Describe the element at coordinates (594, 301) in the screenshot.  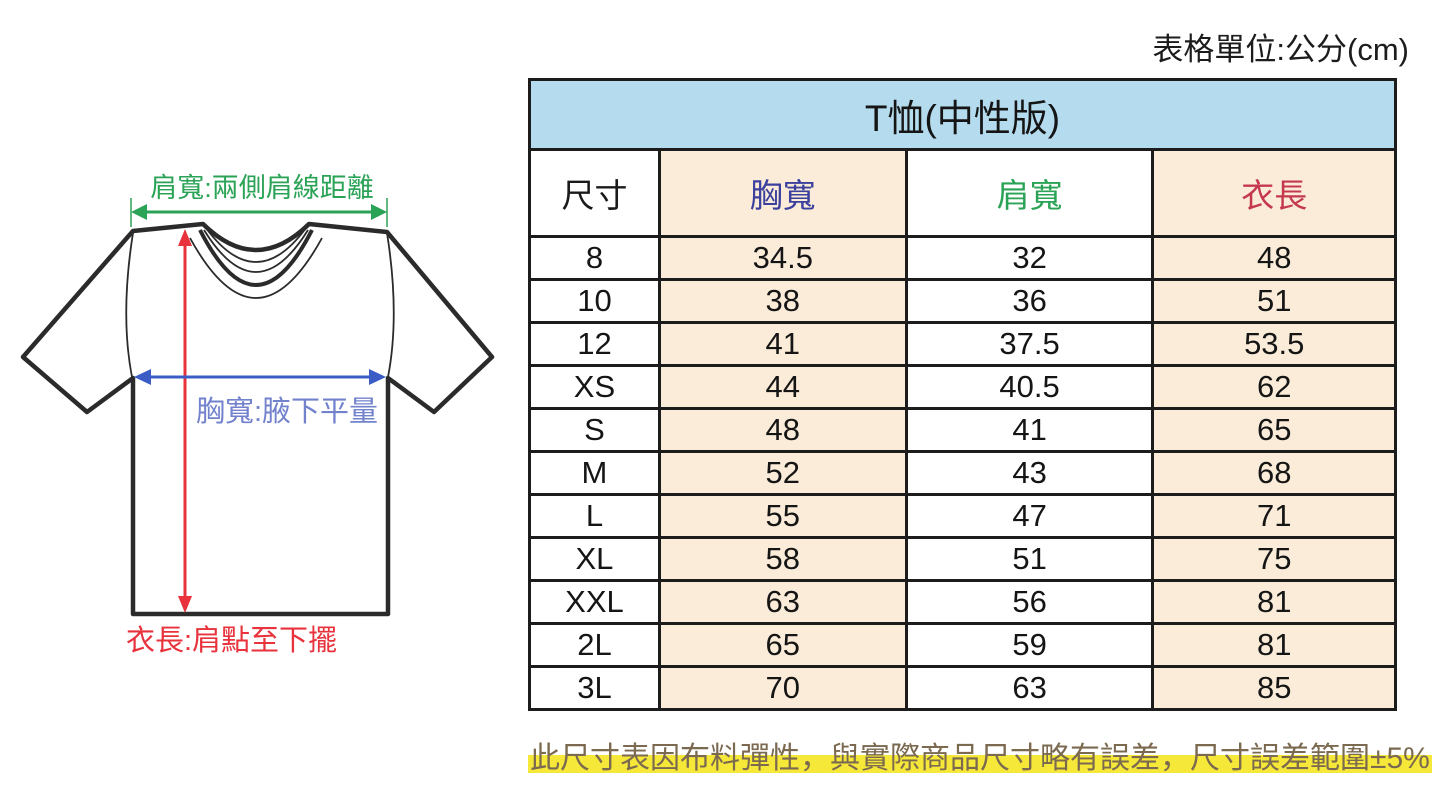
I see `size-cell: 10` at that location.